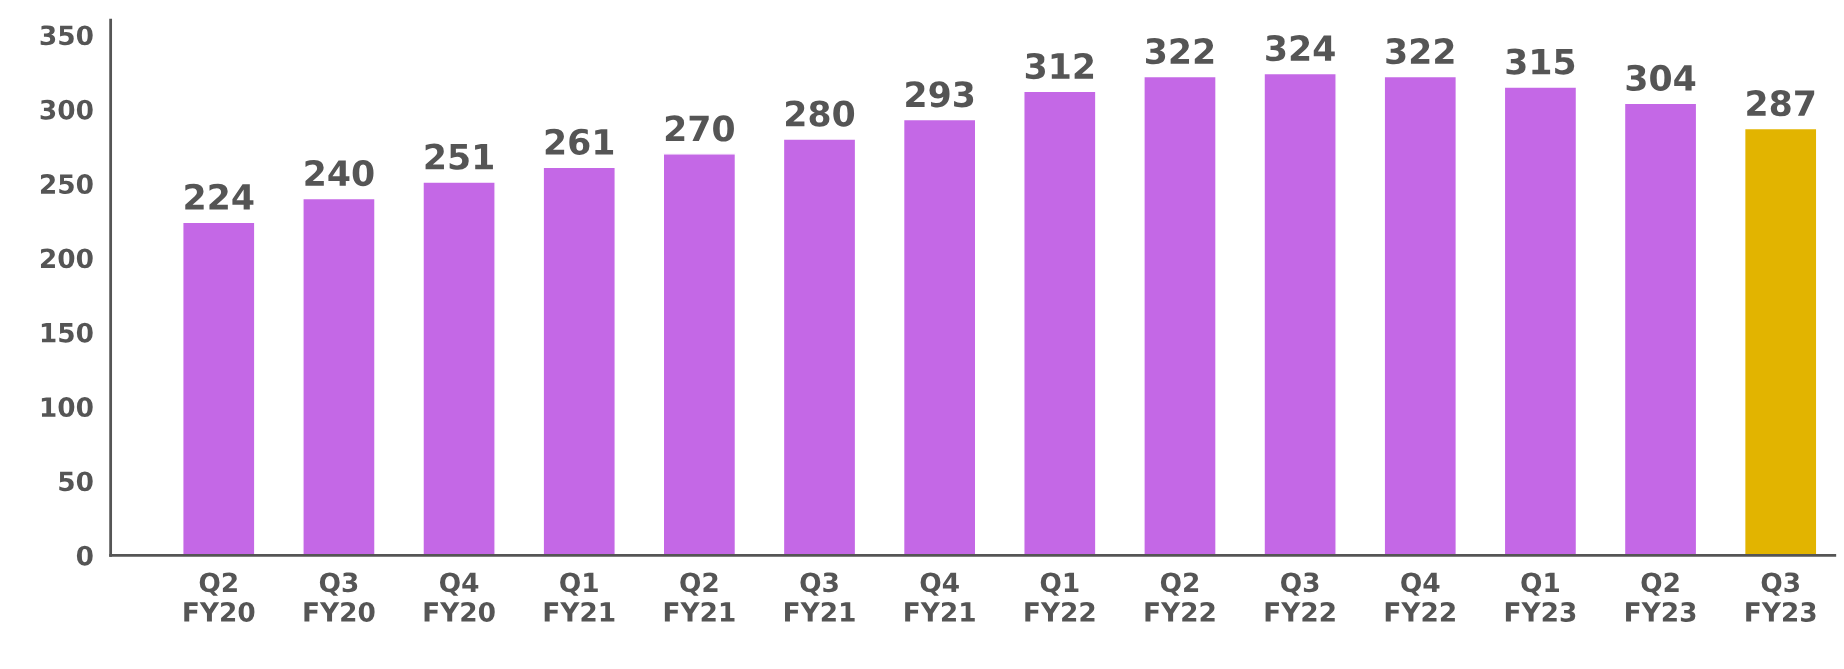 The image size is (1844, 669). Describe the element at coordinates (339, 173) in the screenshot. I see `data-label: 240` at that location.